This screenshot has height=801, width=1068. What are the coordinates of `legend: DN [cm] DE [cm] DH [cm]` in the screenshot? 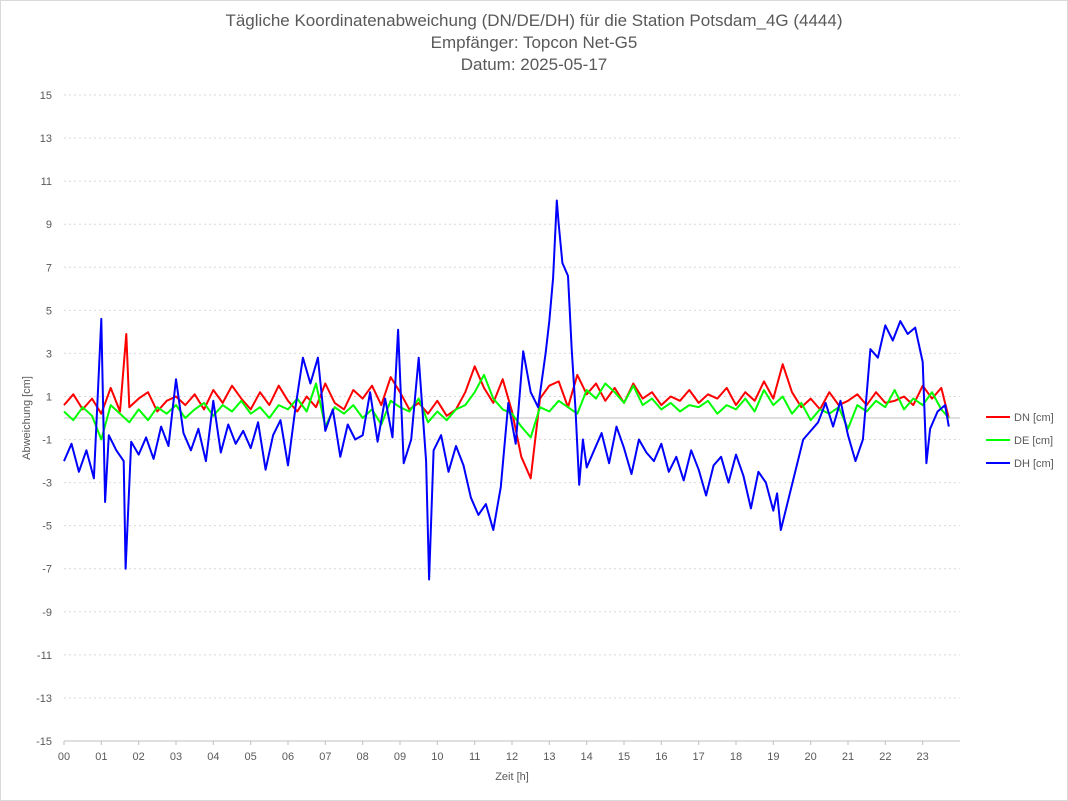 It's located at (1020, 441).